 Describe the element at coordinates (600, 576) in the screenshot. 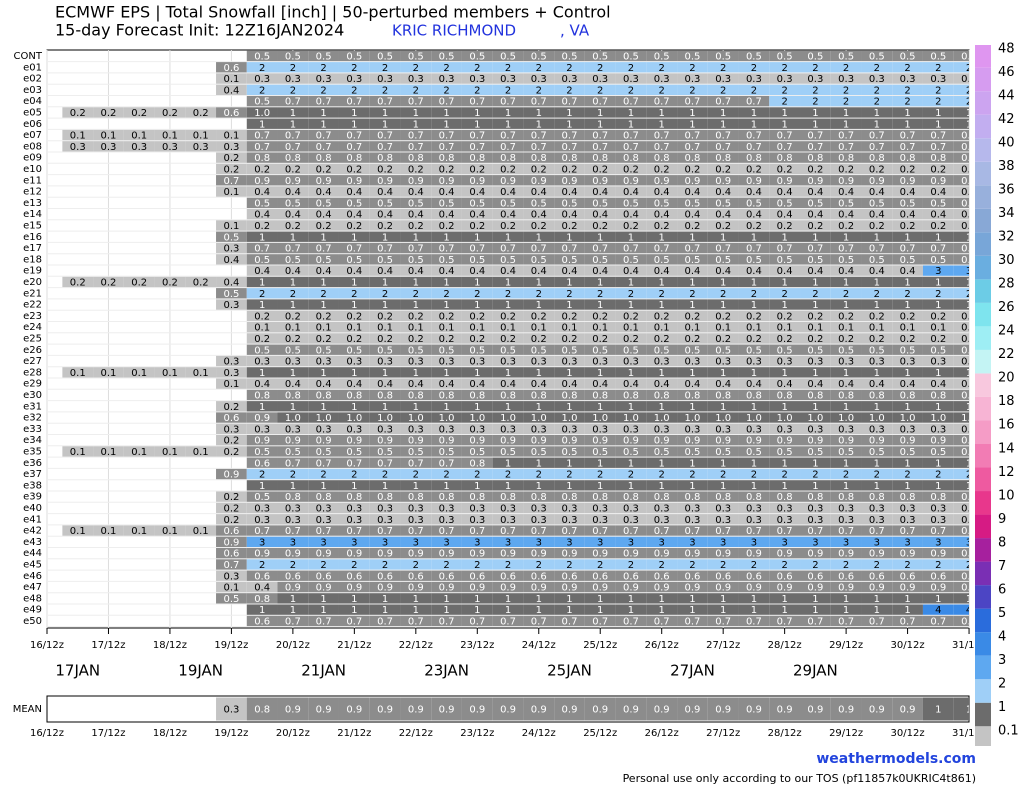

I see `cell-label: 0.6` at that location.